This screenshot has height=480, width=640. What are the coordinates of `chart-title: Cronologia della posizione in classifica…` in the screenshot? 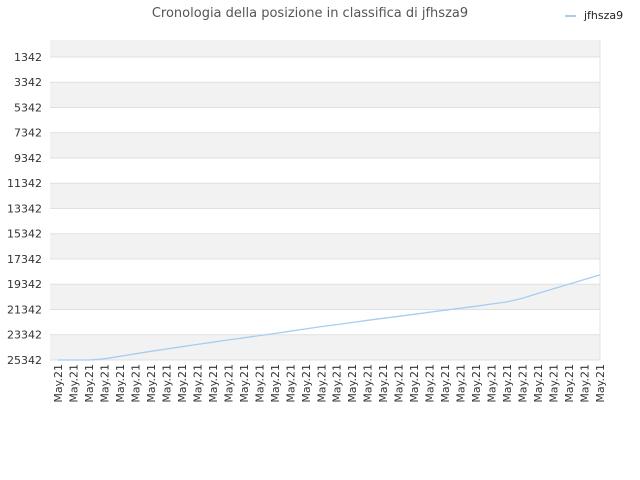 It's located at (310, 13).